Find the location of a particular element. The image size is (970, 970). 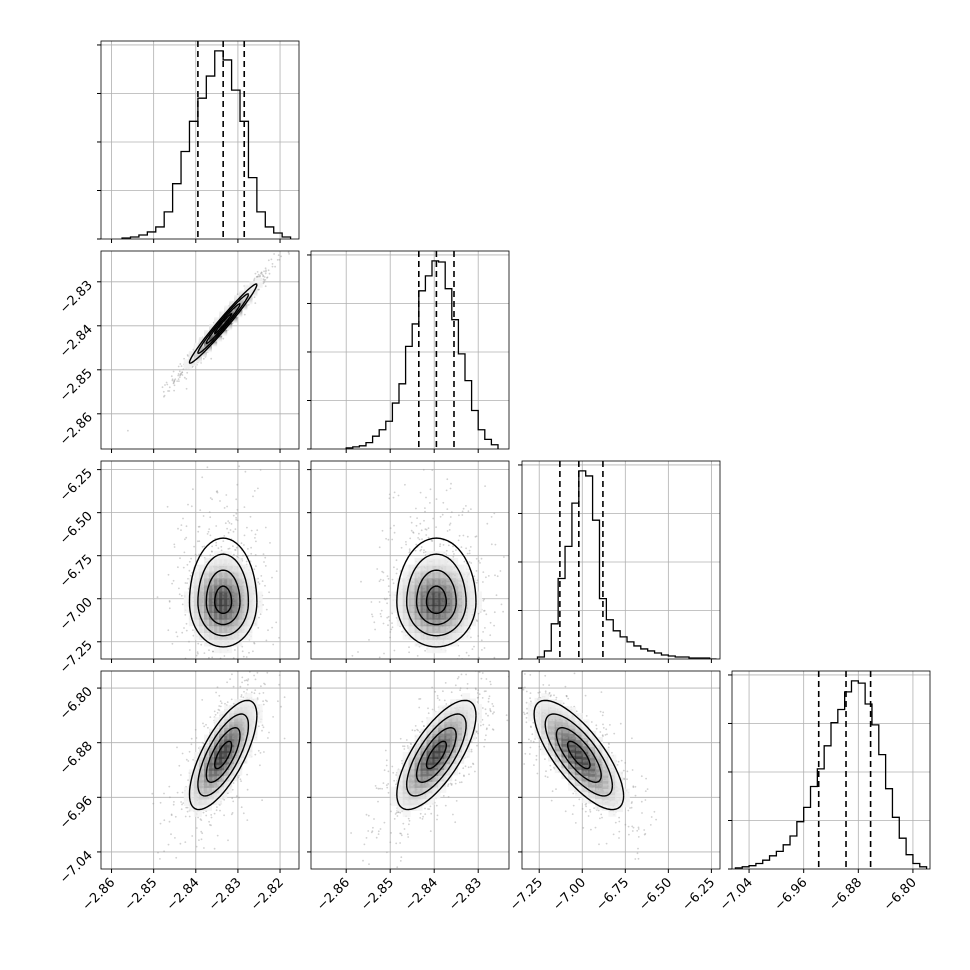

density-cell-2-0--5-4 is located at coordinates (197, 575).